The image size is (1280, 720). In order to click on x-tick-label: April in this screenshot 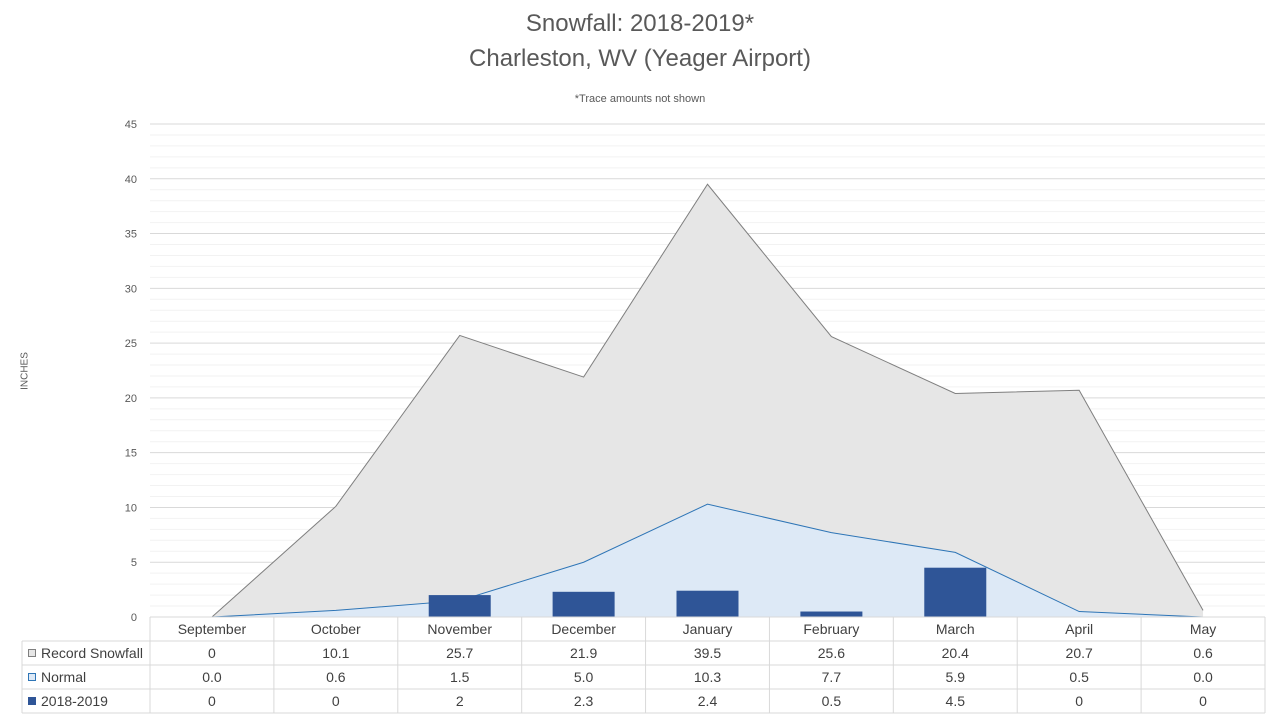, I will do `click(1079, 629)`.